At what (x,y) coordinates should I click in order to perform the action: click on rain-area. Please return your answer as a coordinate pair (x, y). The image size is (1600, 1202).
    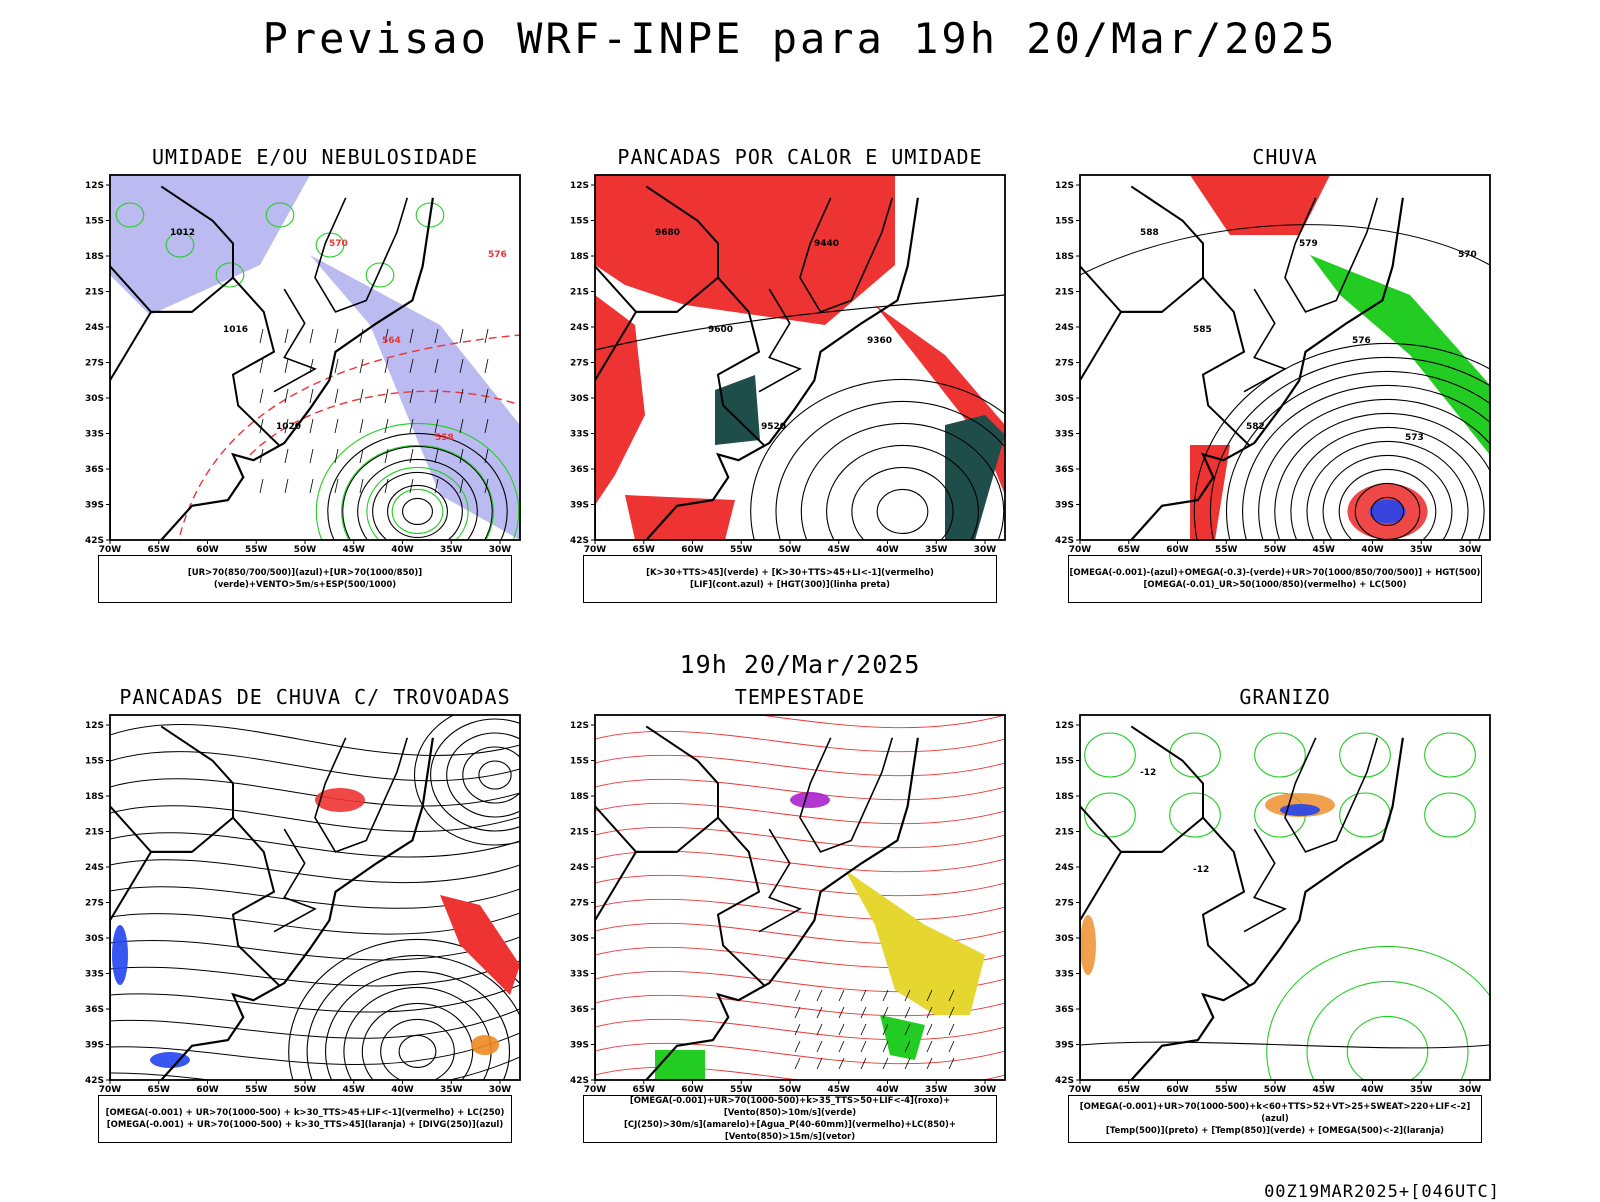
    Looking at the image, I should click on (1210, 492).